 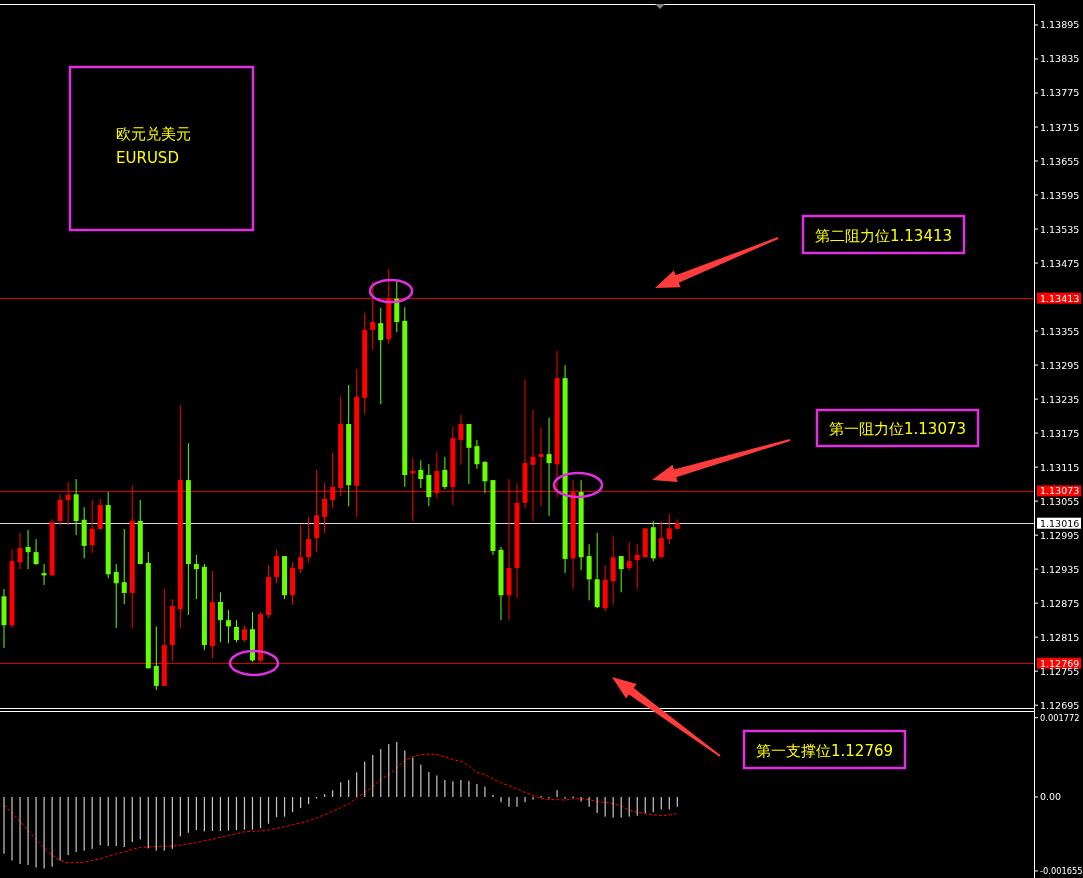 What do you see at coordinates (1060, 663) in the screenshot?
I see `ref-line-label: 1.12769` at bounding box center [1060, 663].